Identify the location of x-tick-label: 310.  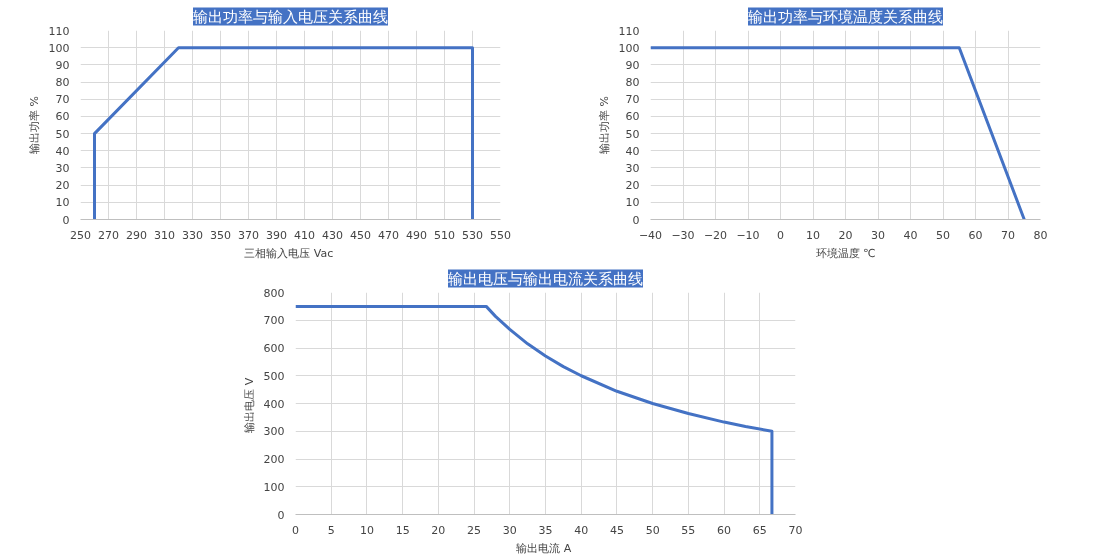
(164, 235).